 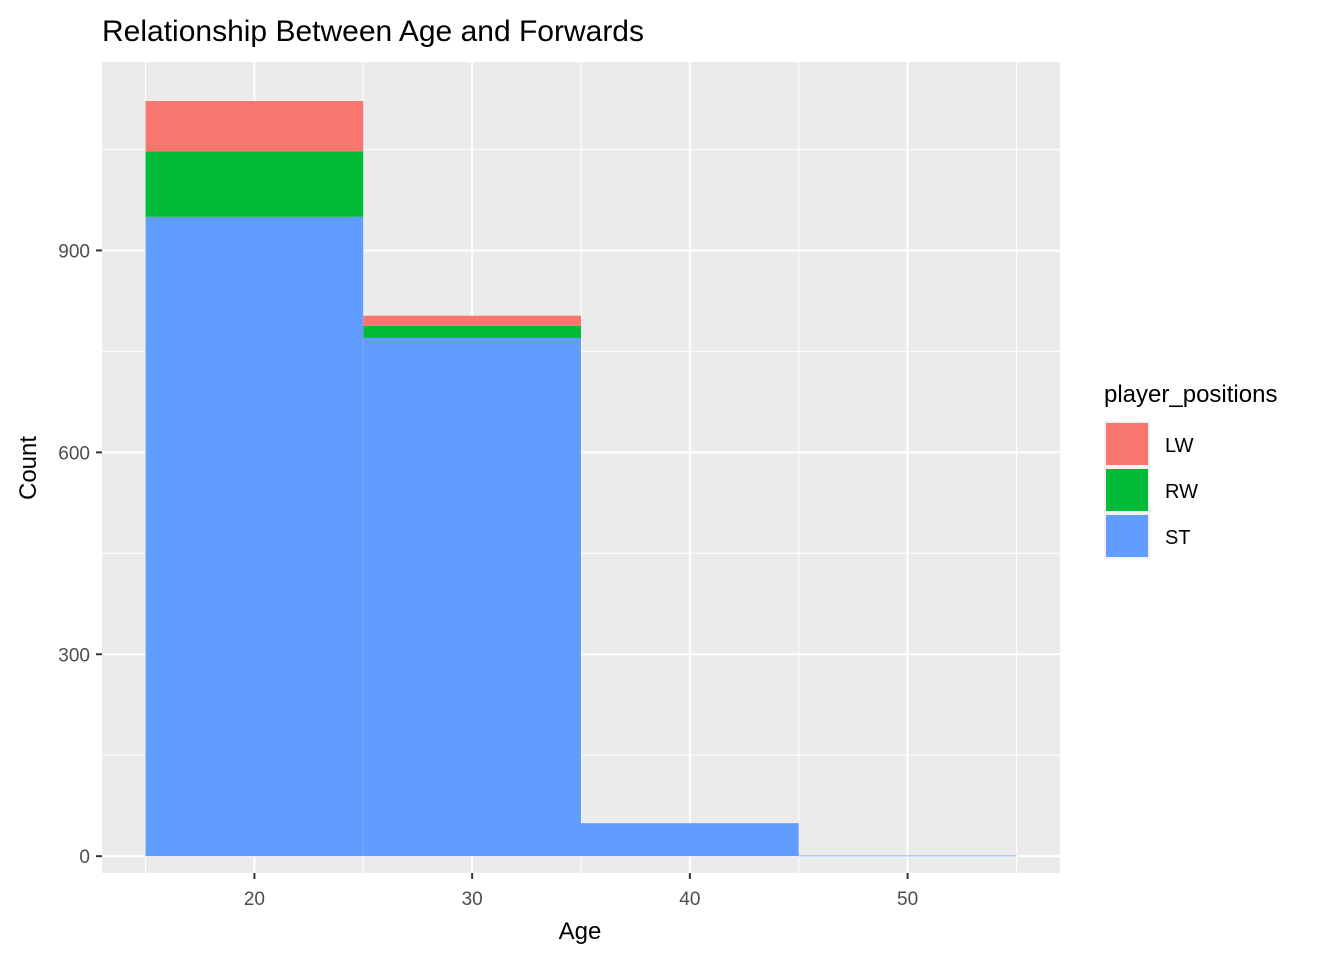 What do you see at coordinates (1179, 446) in the screenshot?
I see `legend-label-lw: LW` at bounding box center [1179, 446].